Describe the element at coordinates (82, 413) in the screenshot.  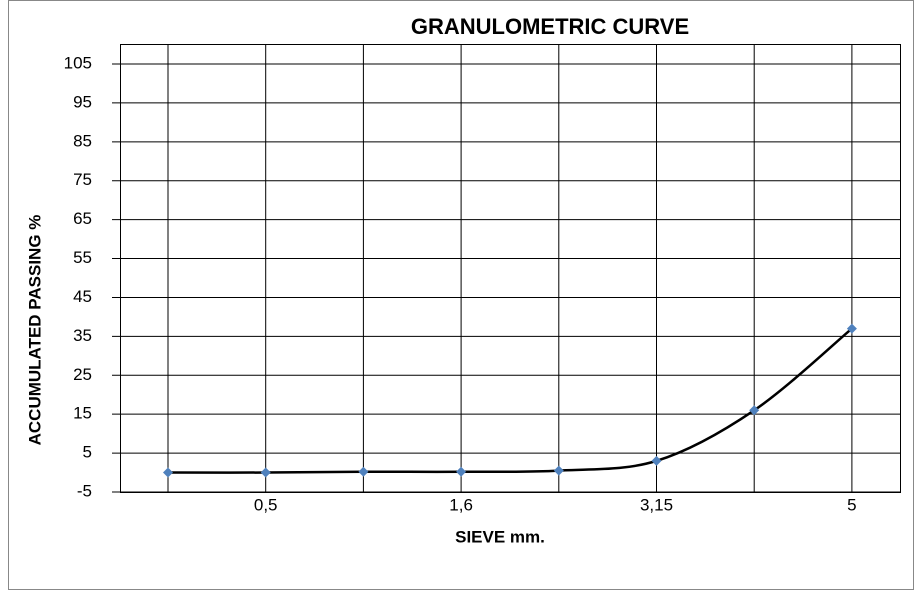
I see `y-tick-label: 15` at that location.